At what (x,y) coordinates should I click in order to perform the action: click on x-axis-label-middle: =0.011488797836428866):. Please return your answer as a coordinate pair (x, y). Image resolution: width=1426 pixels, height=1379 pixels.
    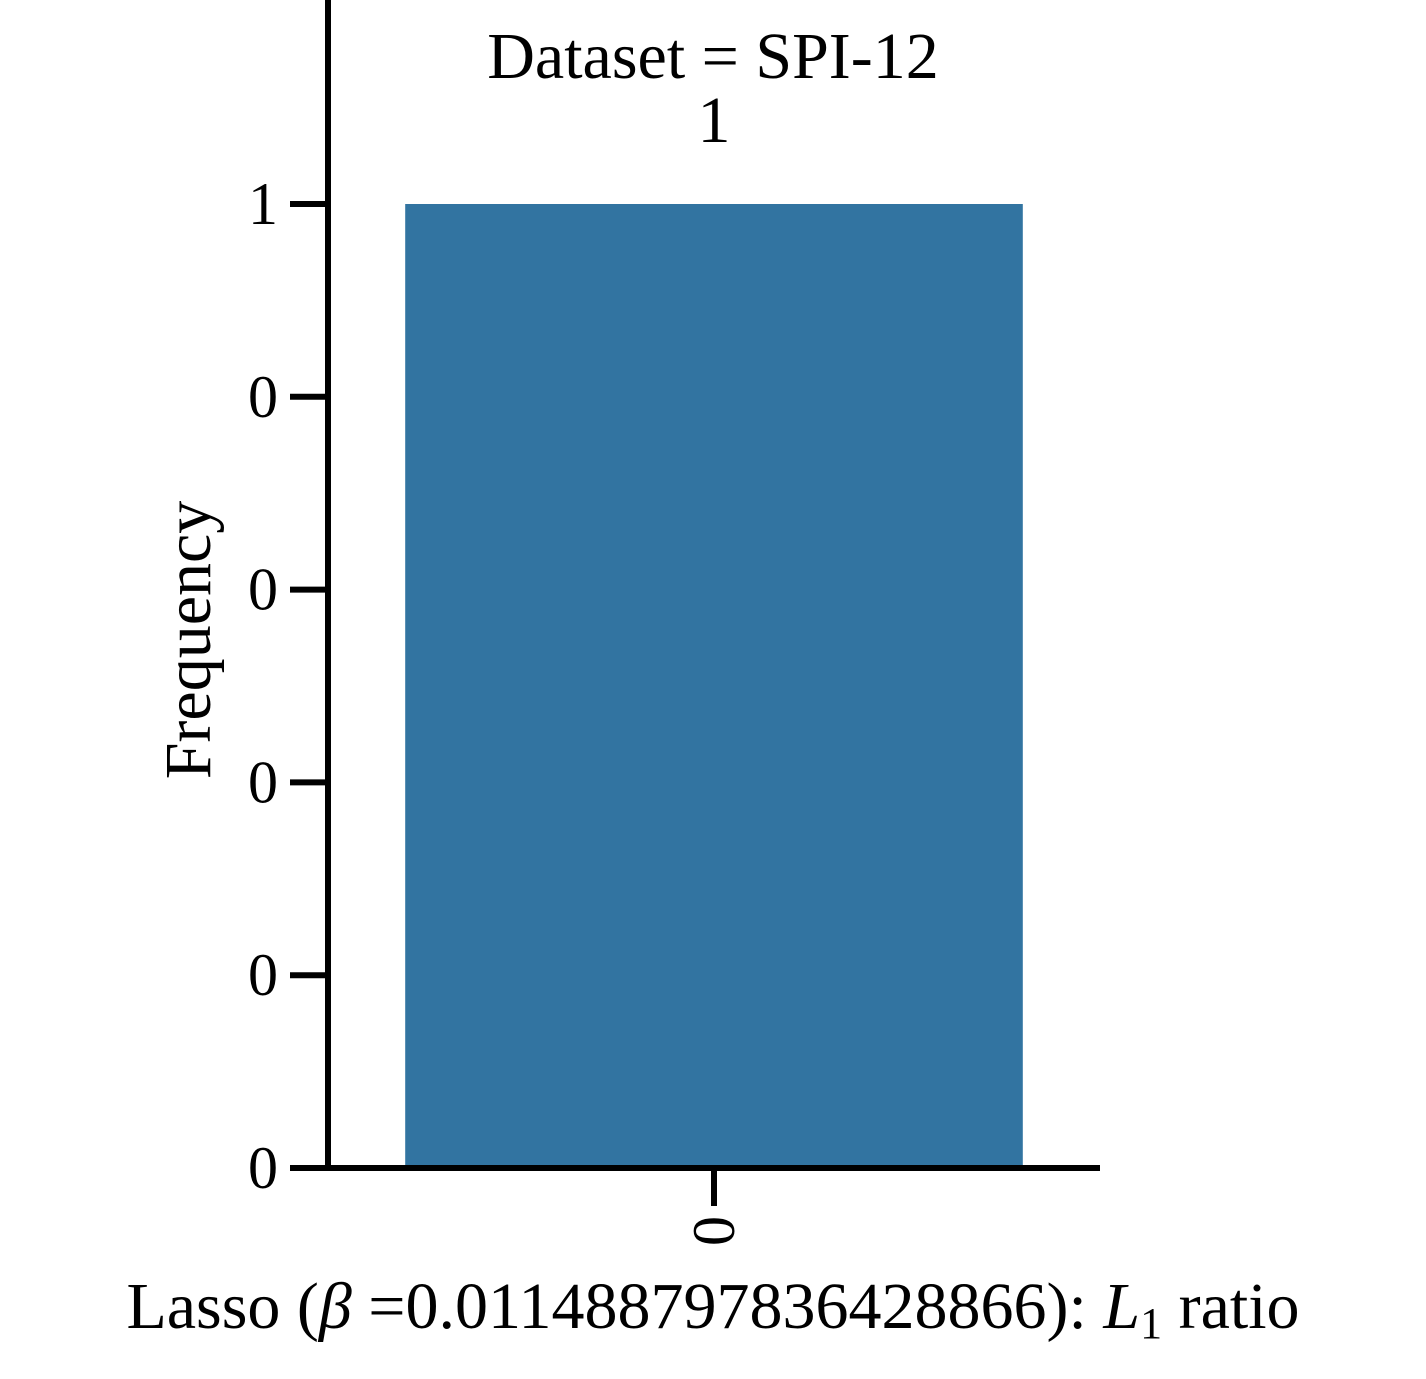
    Looking at the image, I should click on (728, 1306).